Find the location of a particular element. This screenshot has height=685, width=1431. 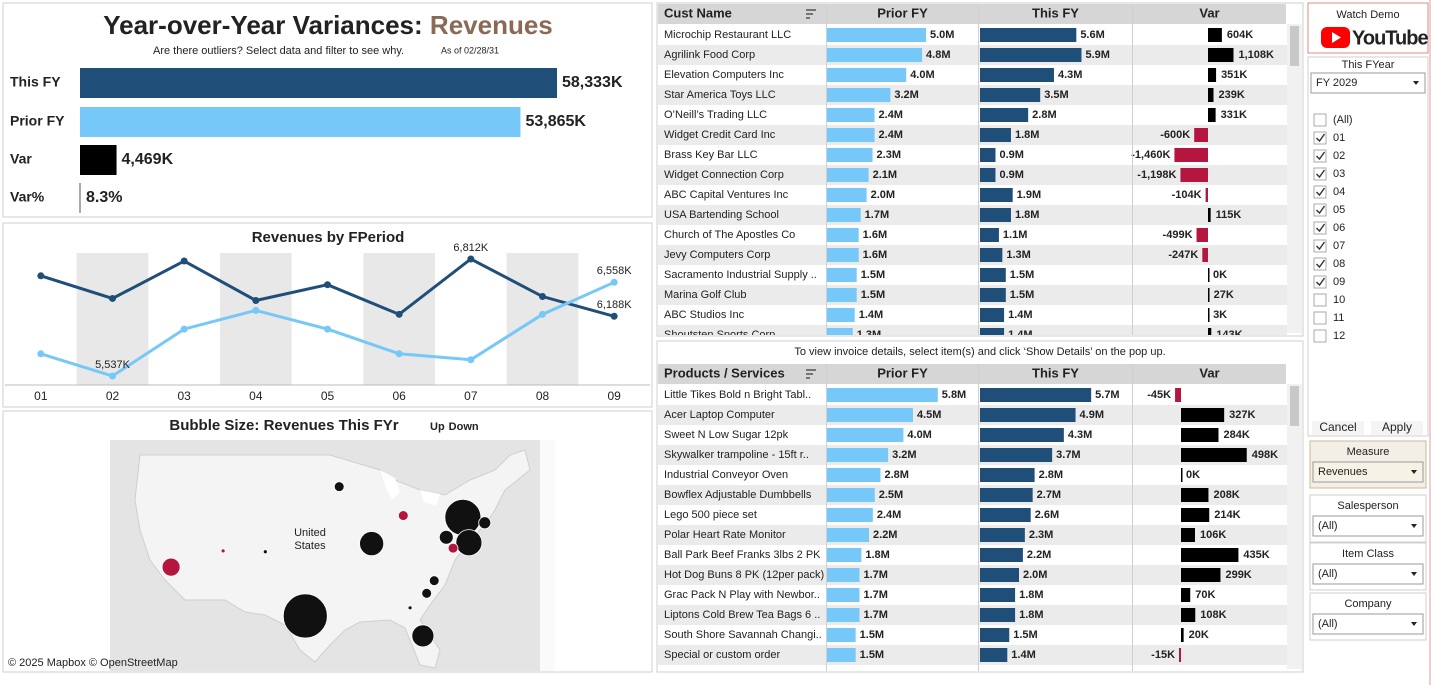

column-header: Prior FY is located at coordinates (902, 12).